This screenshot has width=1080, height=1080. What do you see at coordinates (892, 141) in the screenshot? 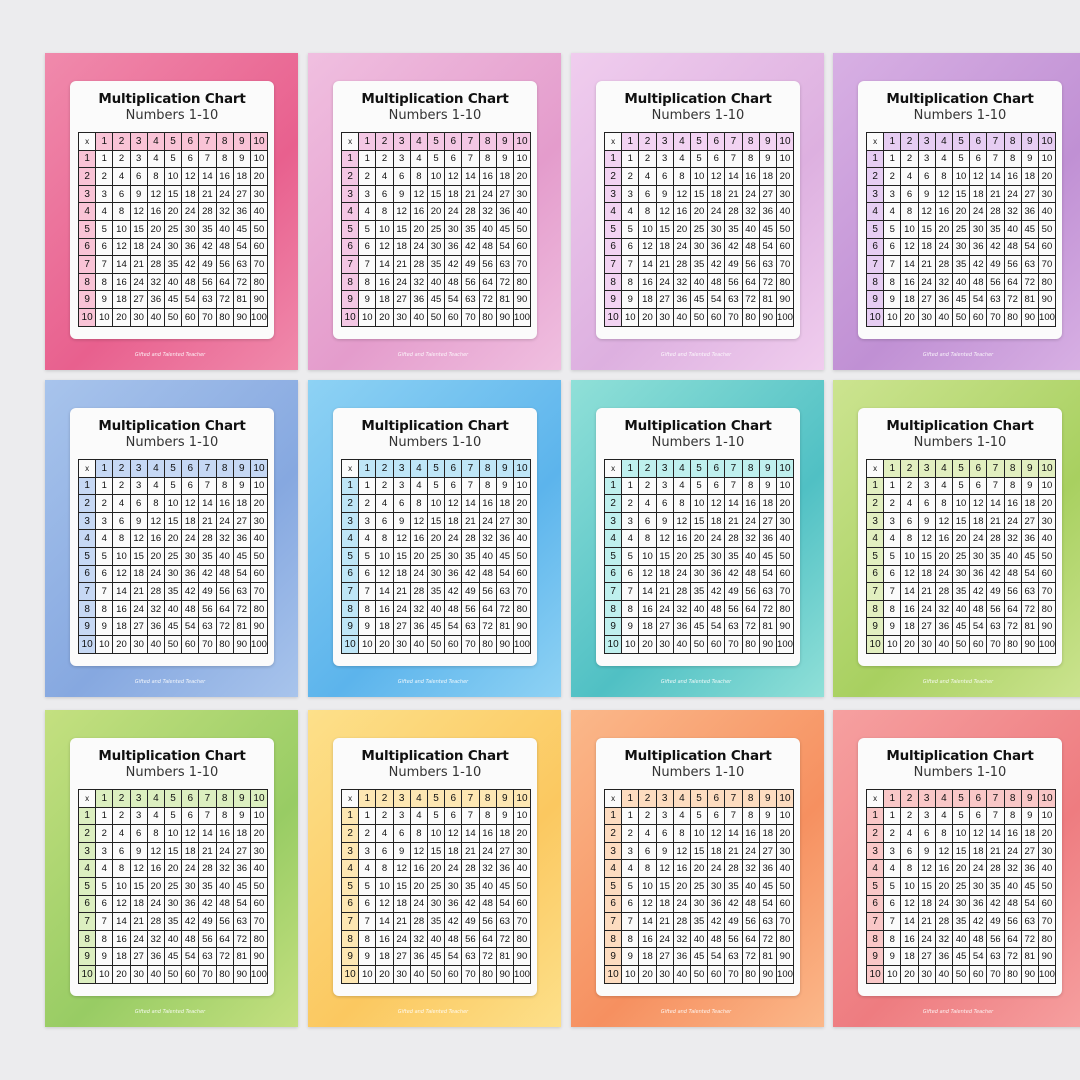
I see `column-header: 1` at bounding box center [892, 141].